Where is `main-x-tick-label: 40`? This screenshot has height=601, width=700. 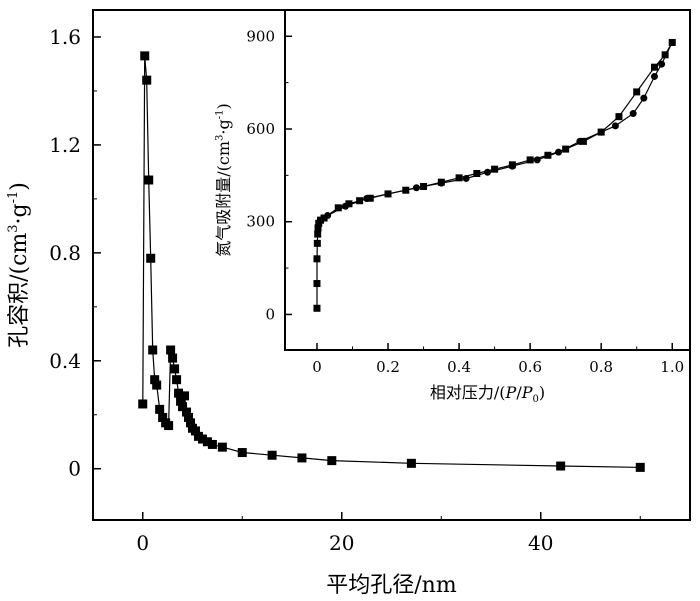 main-x-tick-label: 40 is located at coordinates (540, 543).